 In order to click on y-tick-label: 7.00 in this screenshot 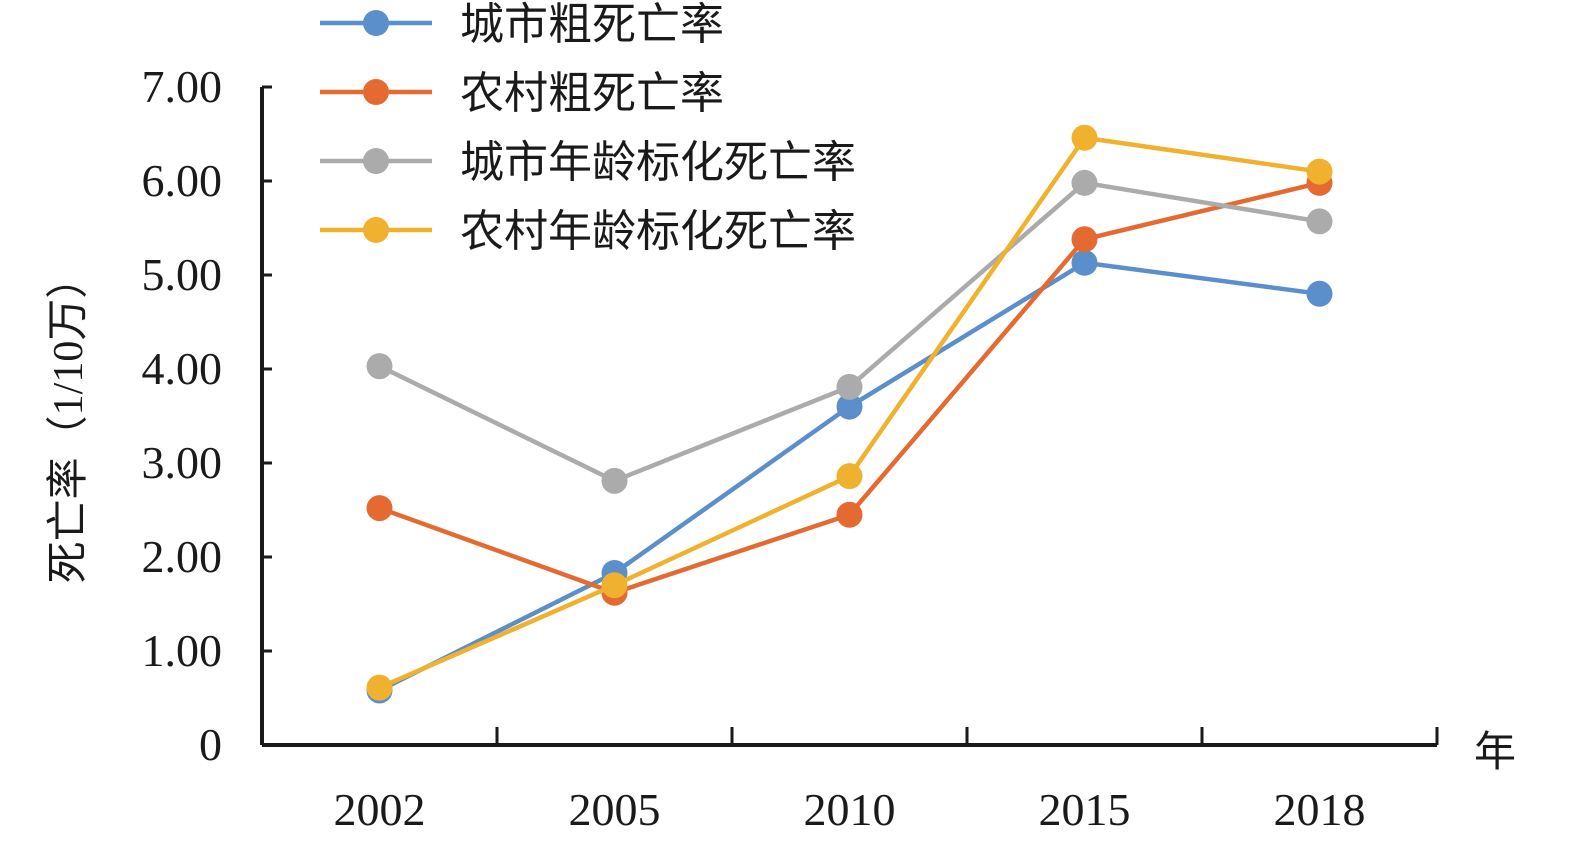, I will do `click(182, 86)`.